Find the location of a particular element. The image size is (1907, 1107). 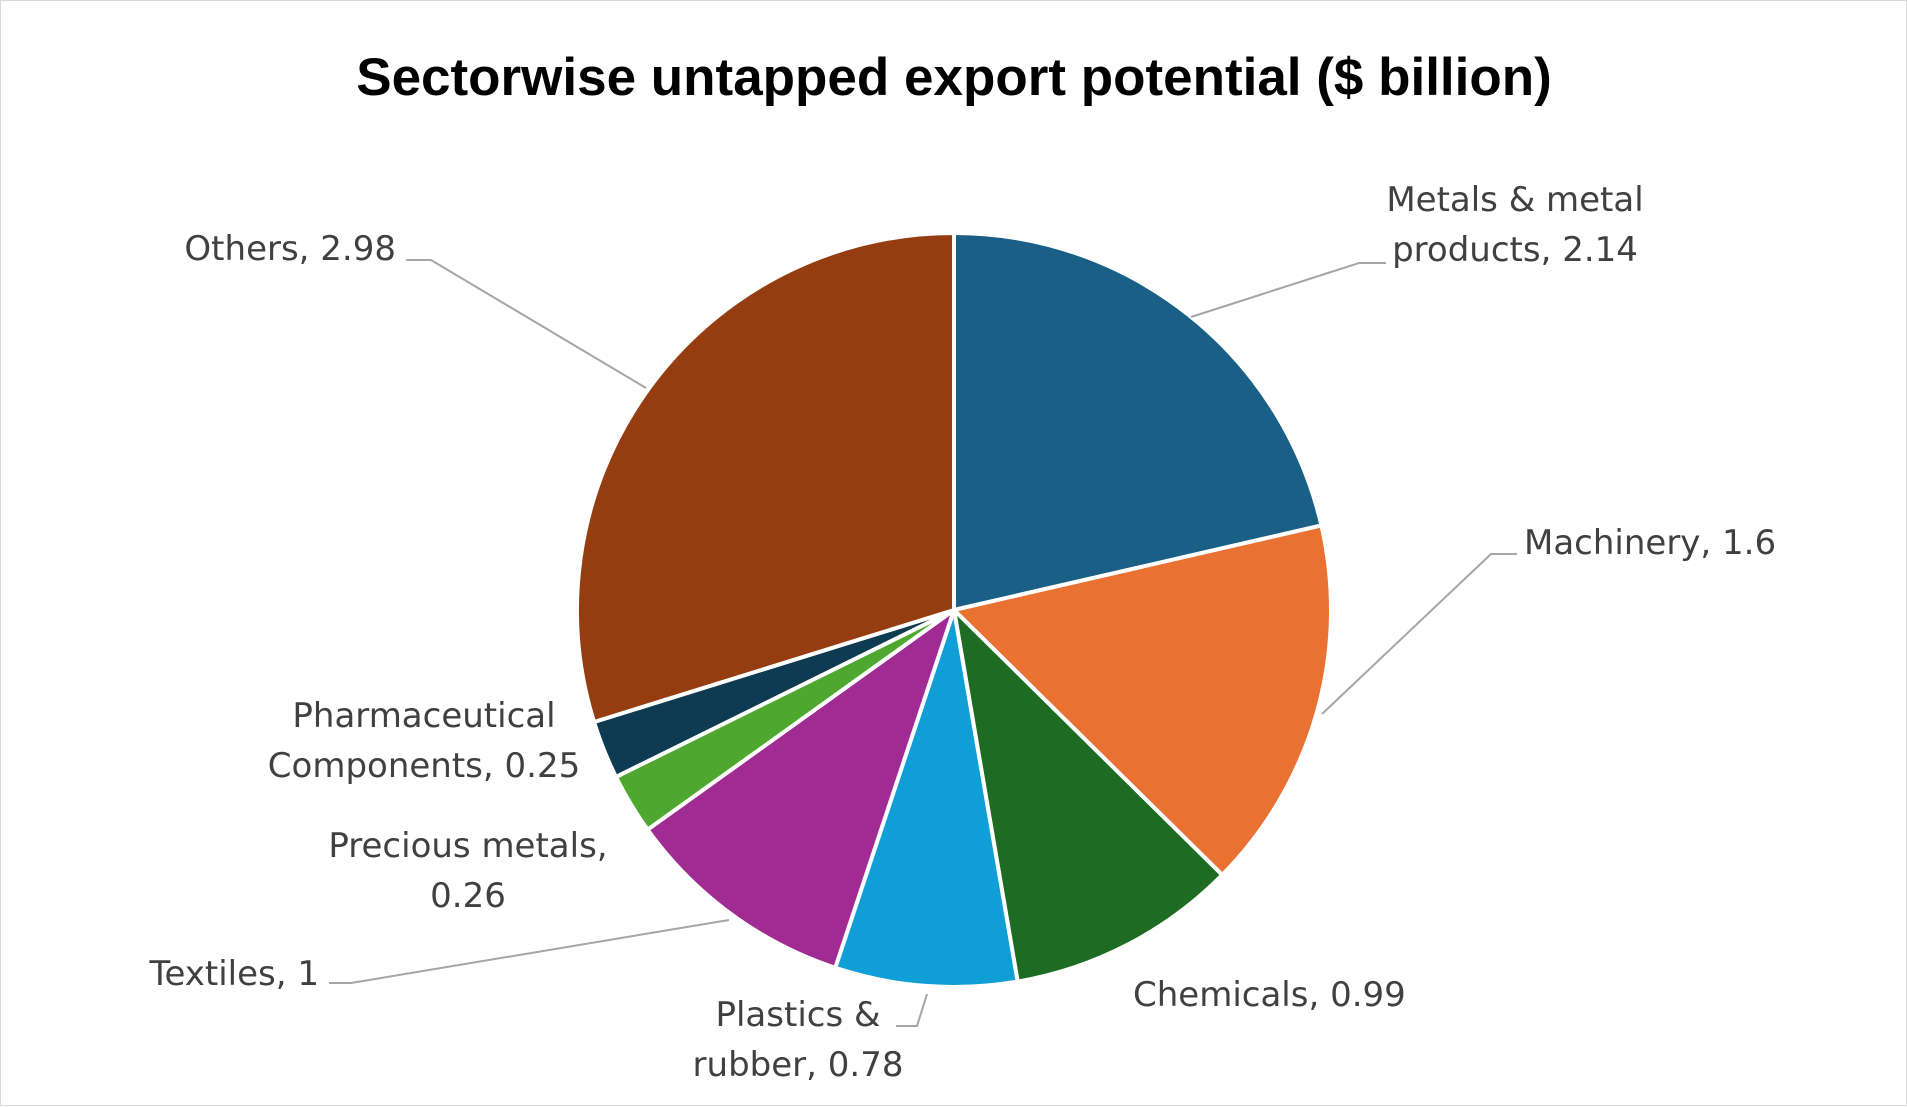

data-label-others: Others, 2.98 is located at coordinates (290, 249).